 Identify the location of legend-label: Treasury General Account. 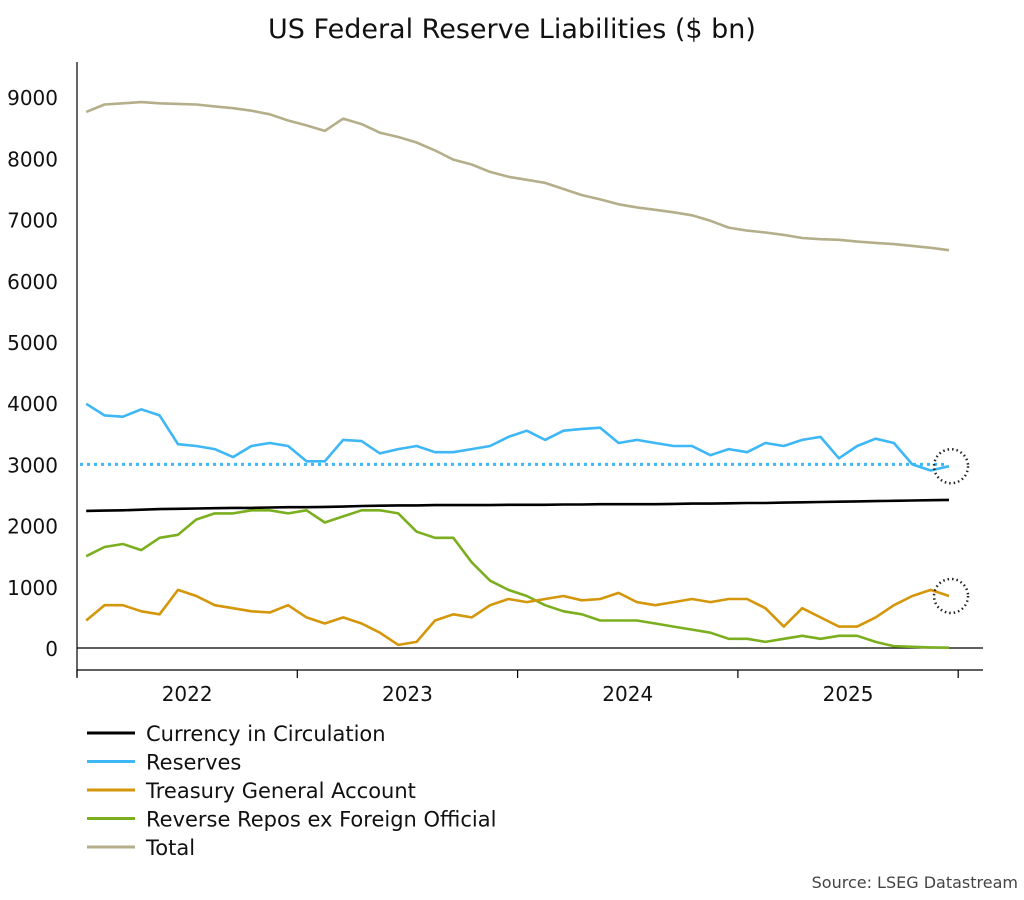
(280, 791).